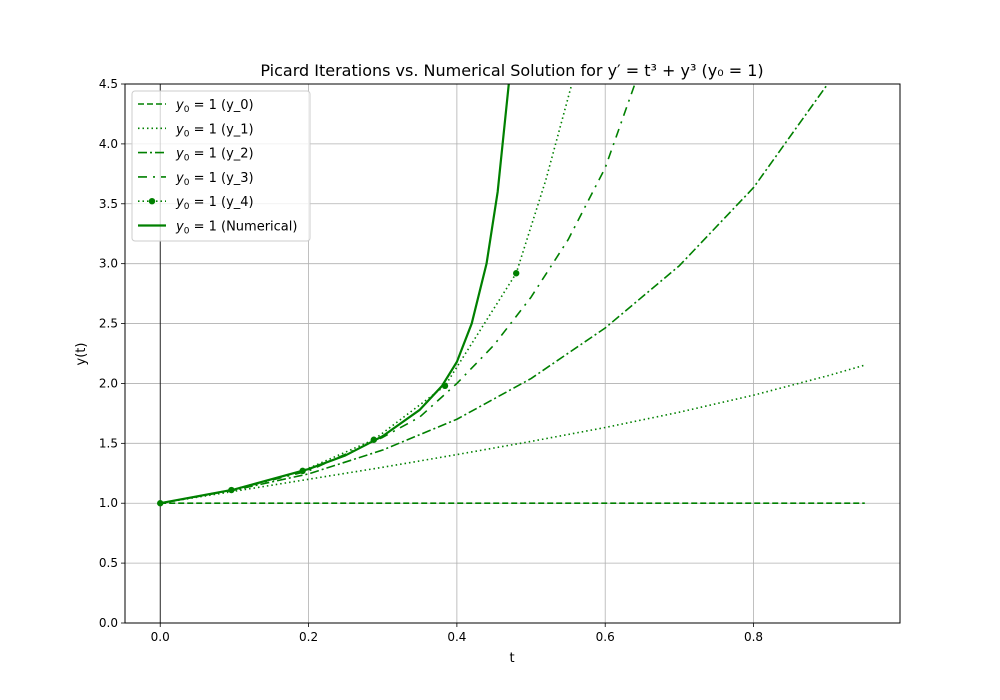 This screenshot has height=700, width=1000. Describe the element at coordinates (81, 354) in the screenshot. I see `y-axis-label: y(t)` at that location.